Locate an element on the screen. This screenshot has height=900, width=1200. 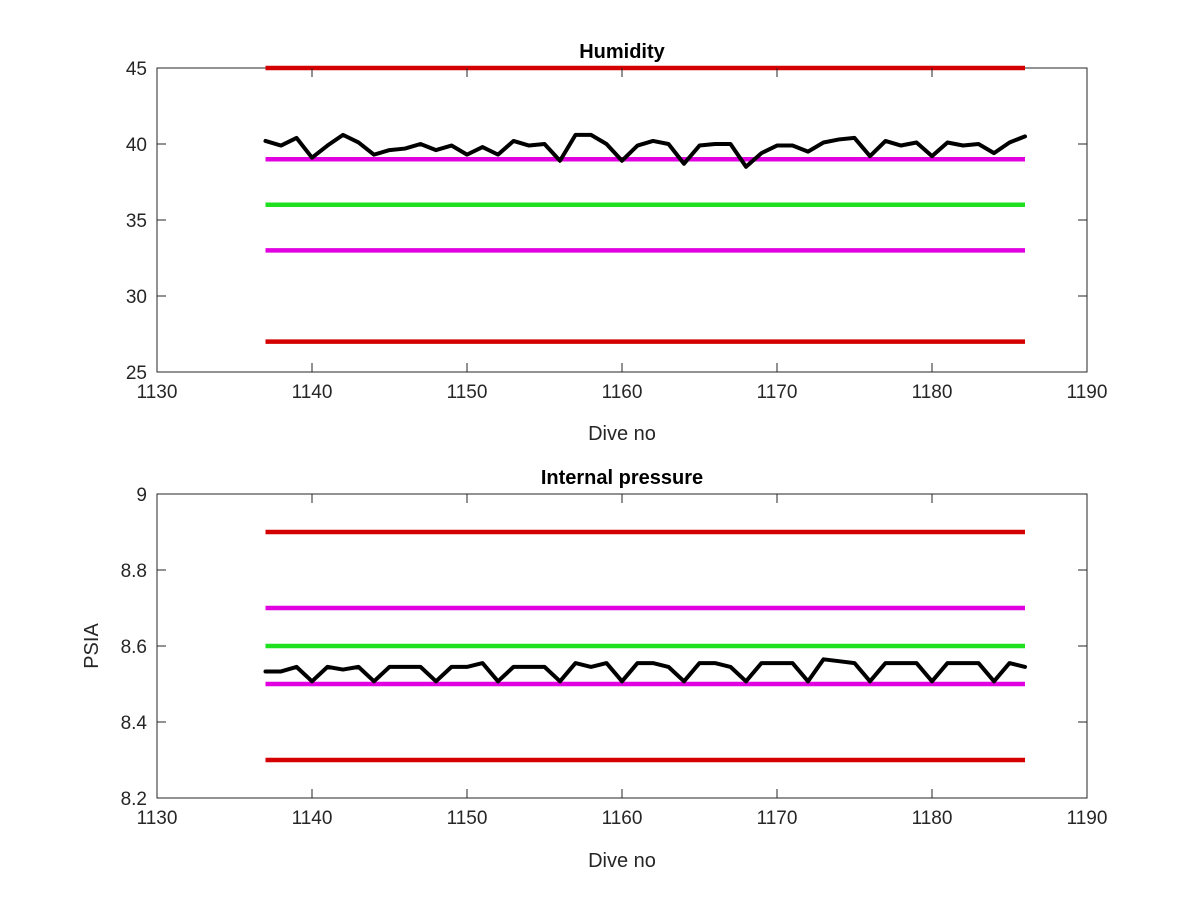
y-tick-label: 35 is located at coordinates (136, 221).